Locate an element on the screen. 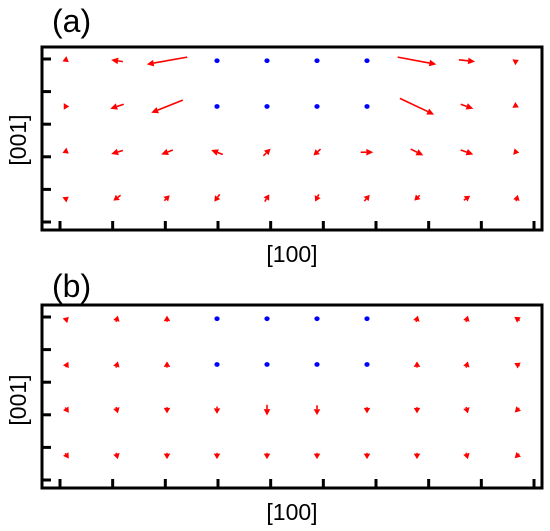 Image resolution: width=550 pixels, height=531 pixels. panel-a-y-axis-label: [001] is located at coordinates (18, 139).